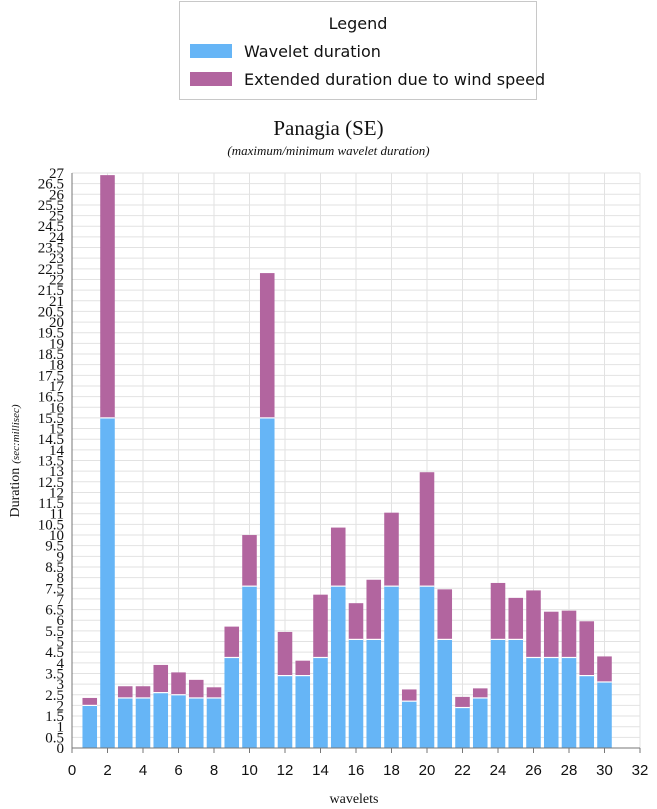  What do you see at coordinates (51, 227) in the screenshot?
I see `y-tick-label: 24.5` at bounding box center [51, 227].